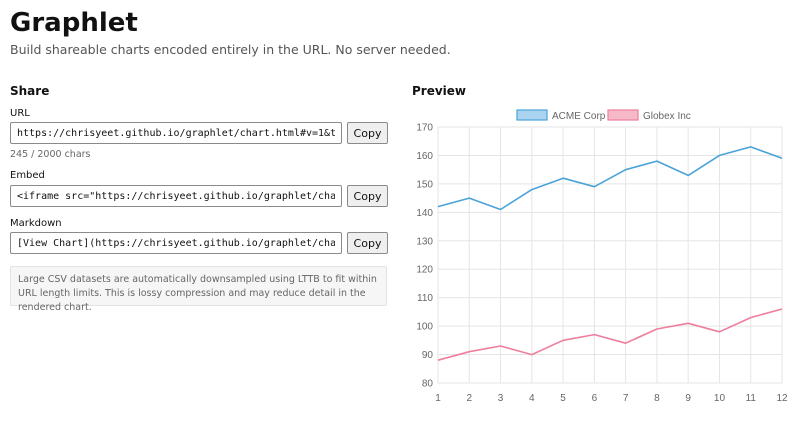  Describe the element at coordinates (176, 196) in the screenshot. I see `embed-input` at that location.